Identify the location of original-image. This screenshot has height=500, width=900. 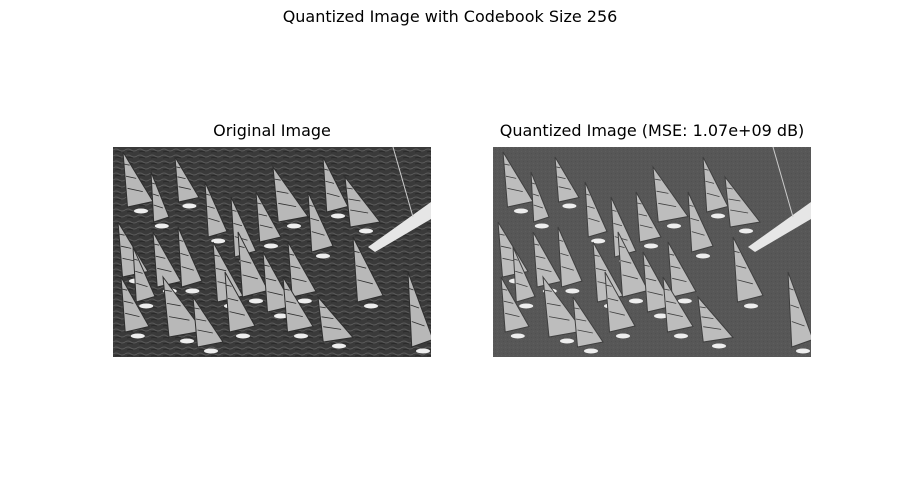
(272, 252).